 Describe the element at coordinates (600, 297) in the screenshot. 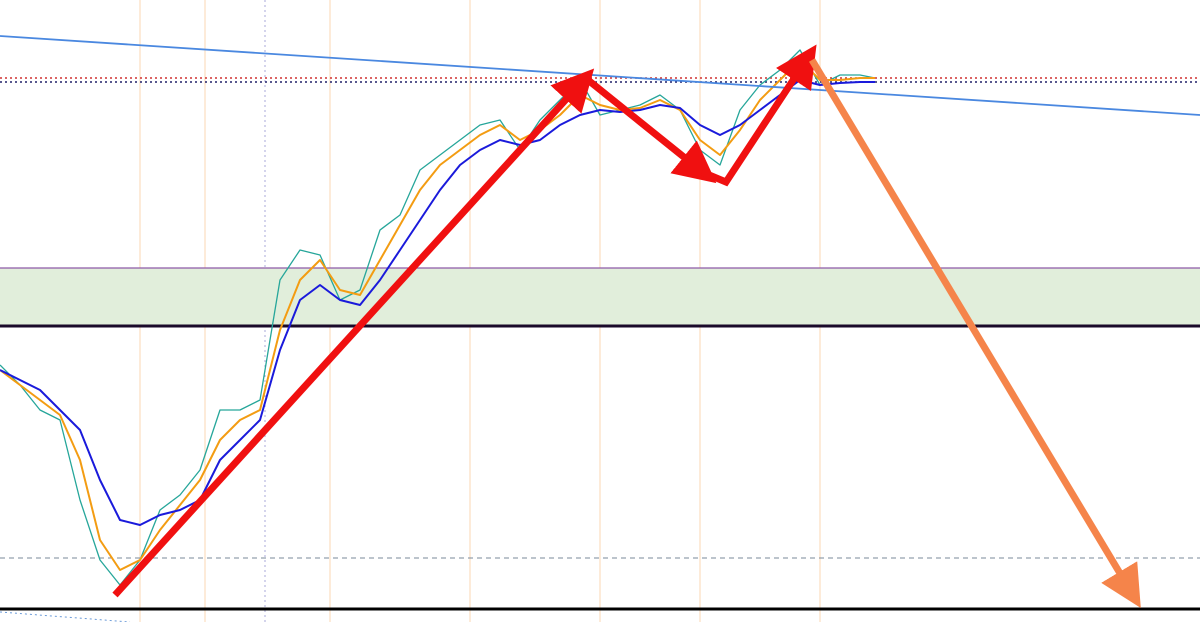

I see `zone` at that location.